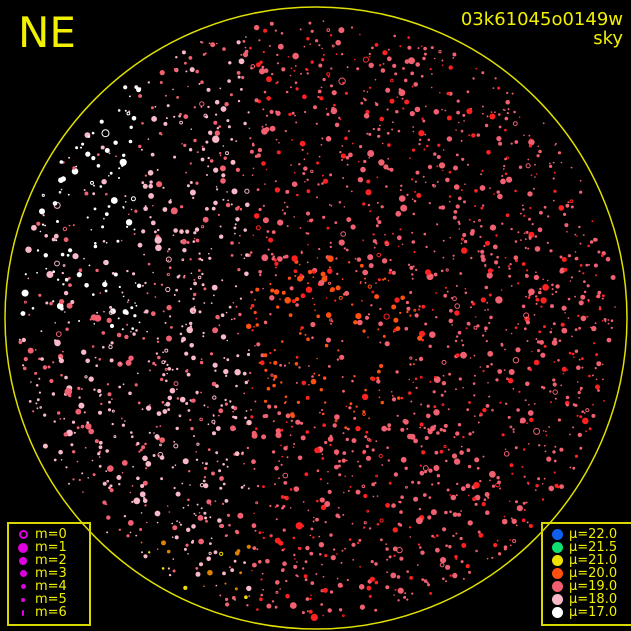  Describe the element at coordinates (49, 560) in the screenshot. I see `magnitude-legend-item: m=2` at that location.